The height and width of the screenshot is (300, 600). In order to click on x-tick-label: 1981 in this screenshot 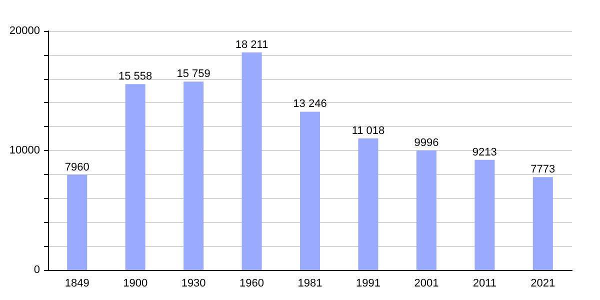, I will do `click(310, 284)`.